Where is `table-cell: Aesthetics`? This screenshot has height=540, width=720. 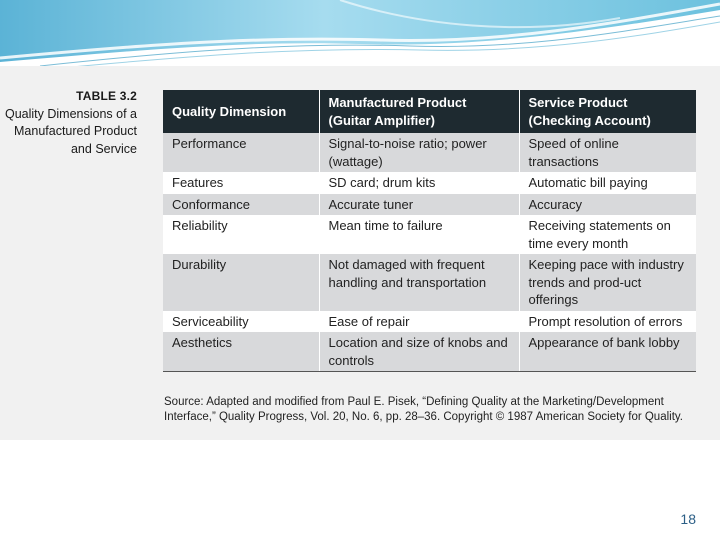 table-cell: Aesthetics is located at coordinates (241, 352).